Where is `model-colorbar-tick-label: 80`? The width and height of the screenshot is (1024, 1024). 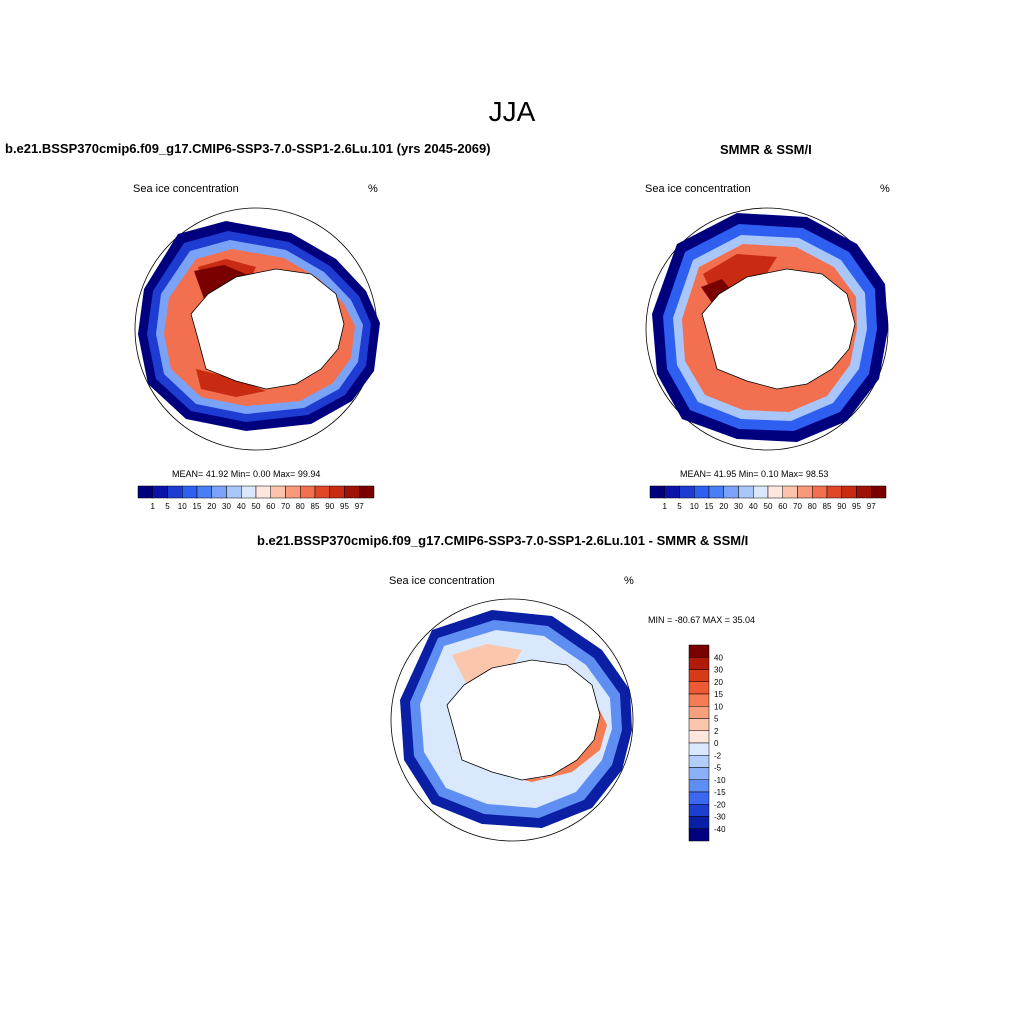 model-colorbar-tick-label: 80 is located at coordinates (300, 506).